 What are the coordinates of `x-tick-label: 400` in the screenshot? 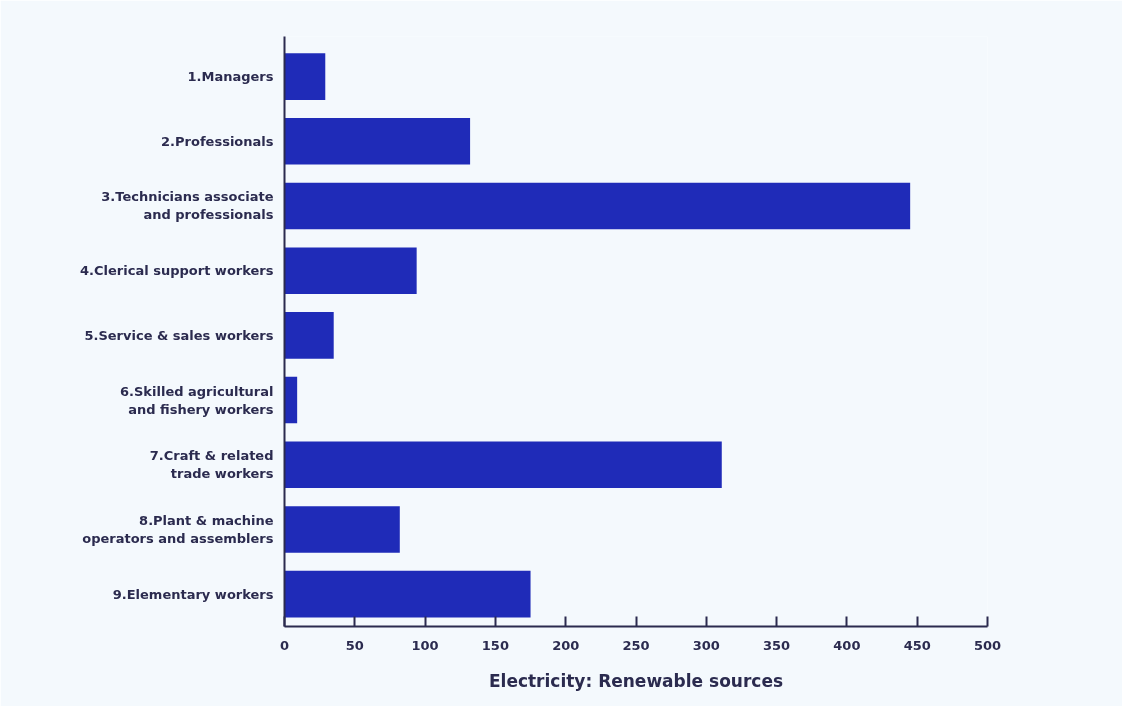 It's located at (847, 645).